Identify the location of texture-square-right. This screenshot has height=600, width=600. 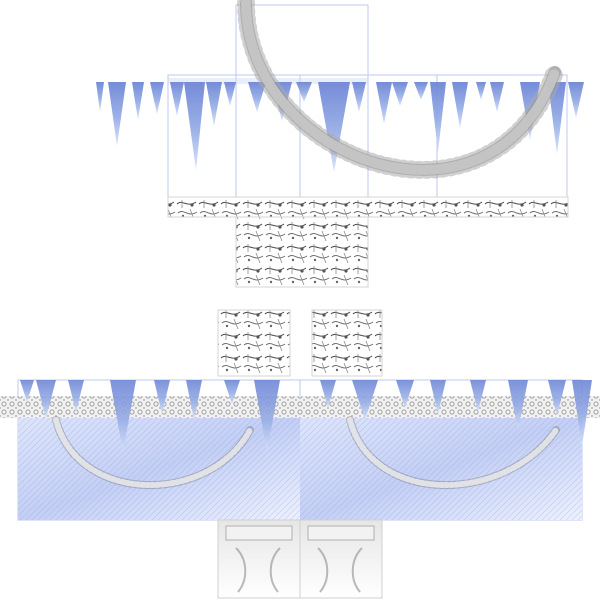
(347, 343).